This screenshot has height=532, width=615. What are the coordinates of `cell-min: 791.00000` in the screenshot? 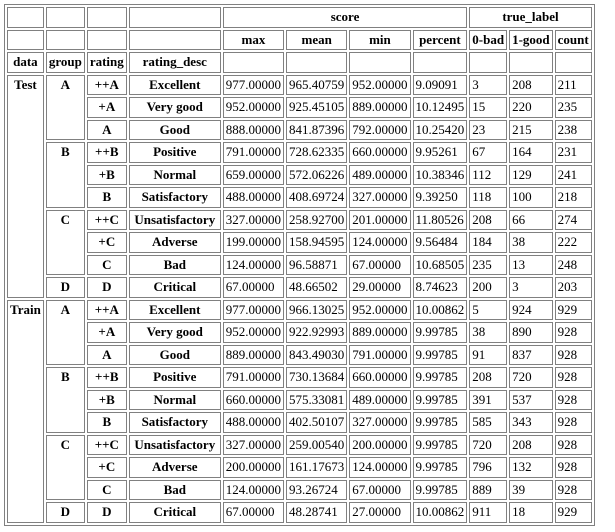 It's located at (380, 354).